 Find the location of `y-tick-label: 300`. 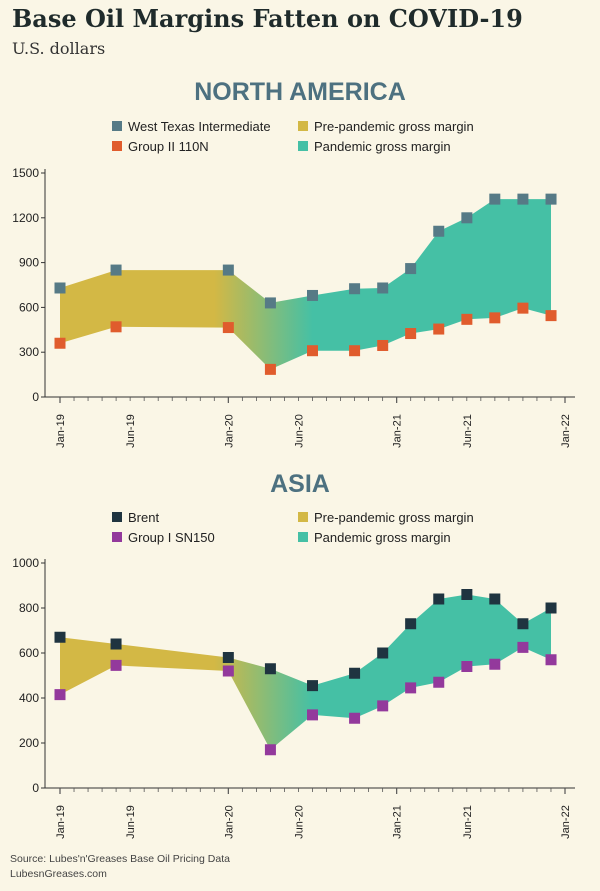

y-tick-label: 300 is located at coordinates (29, 352).